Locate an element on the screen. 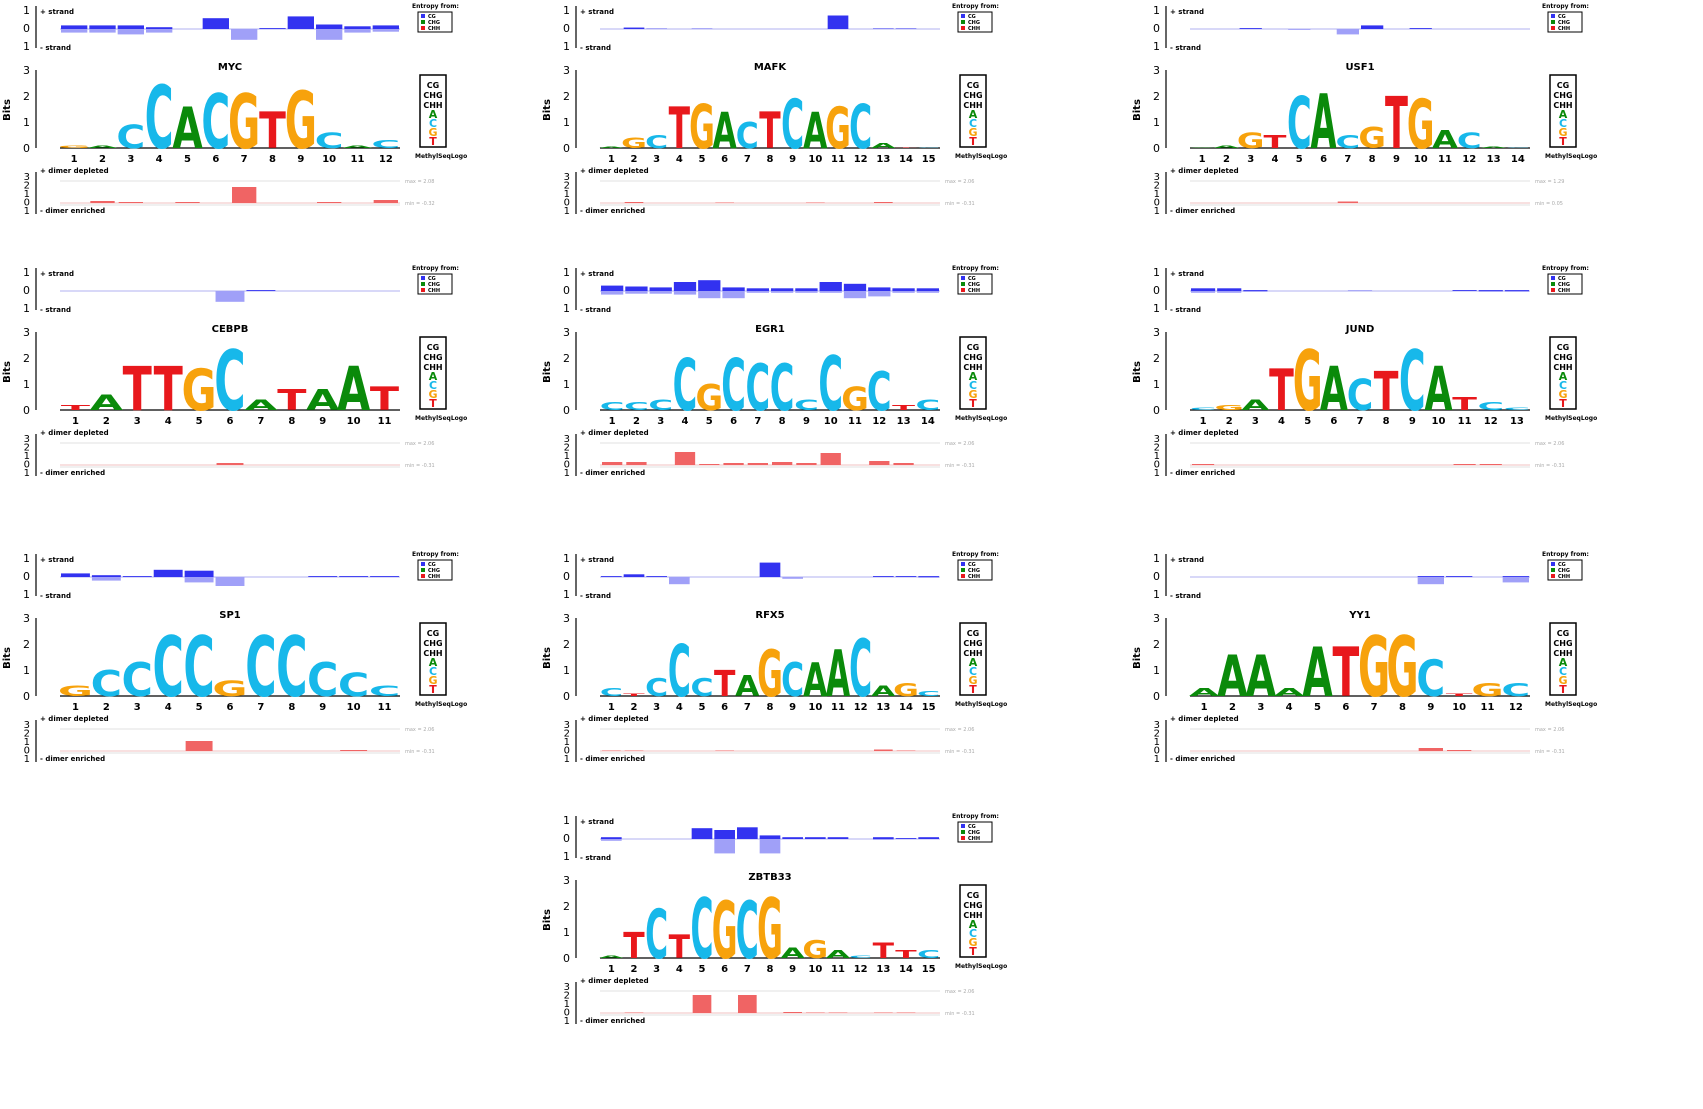 The image size is (1703, 1109). plus-strand-label: + strand is located at coordinates (1187, 560).